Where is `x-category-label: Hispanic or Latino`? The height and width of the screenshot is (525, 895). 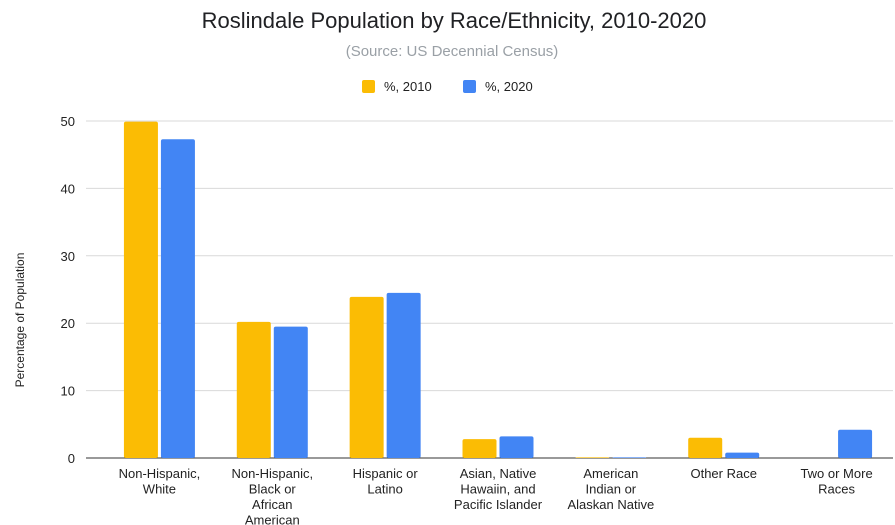
x-category-label: Hispanic or Latino is located at coordinates (386, 481).